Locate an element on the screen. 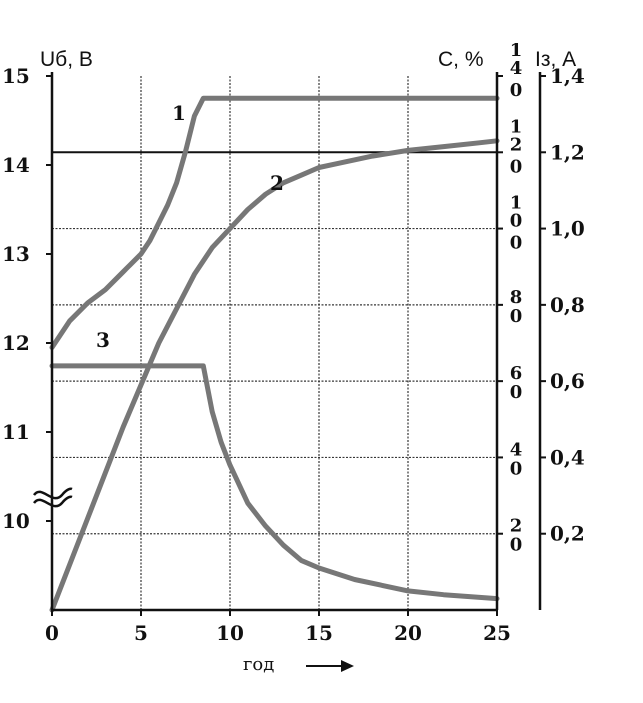  x-axis-arrow-head is located at coordinates (347, 666).